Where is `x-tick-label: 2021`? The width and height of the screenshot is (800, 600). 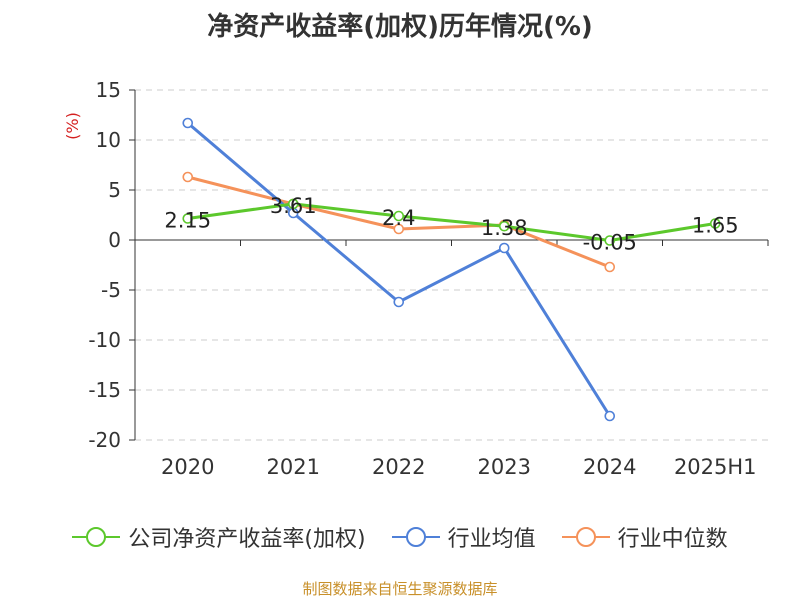
x-tick-label: 2021 is located at coordinates (293, 467).